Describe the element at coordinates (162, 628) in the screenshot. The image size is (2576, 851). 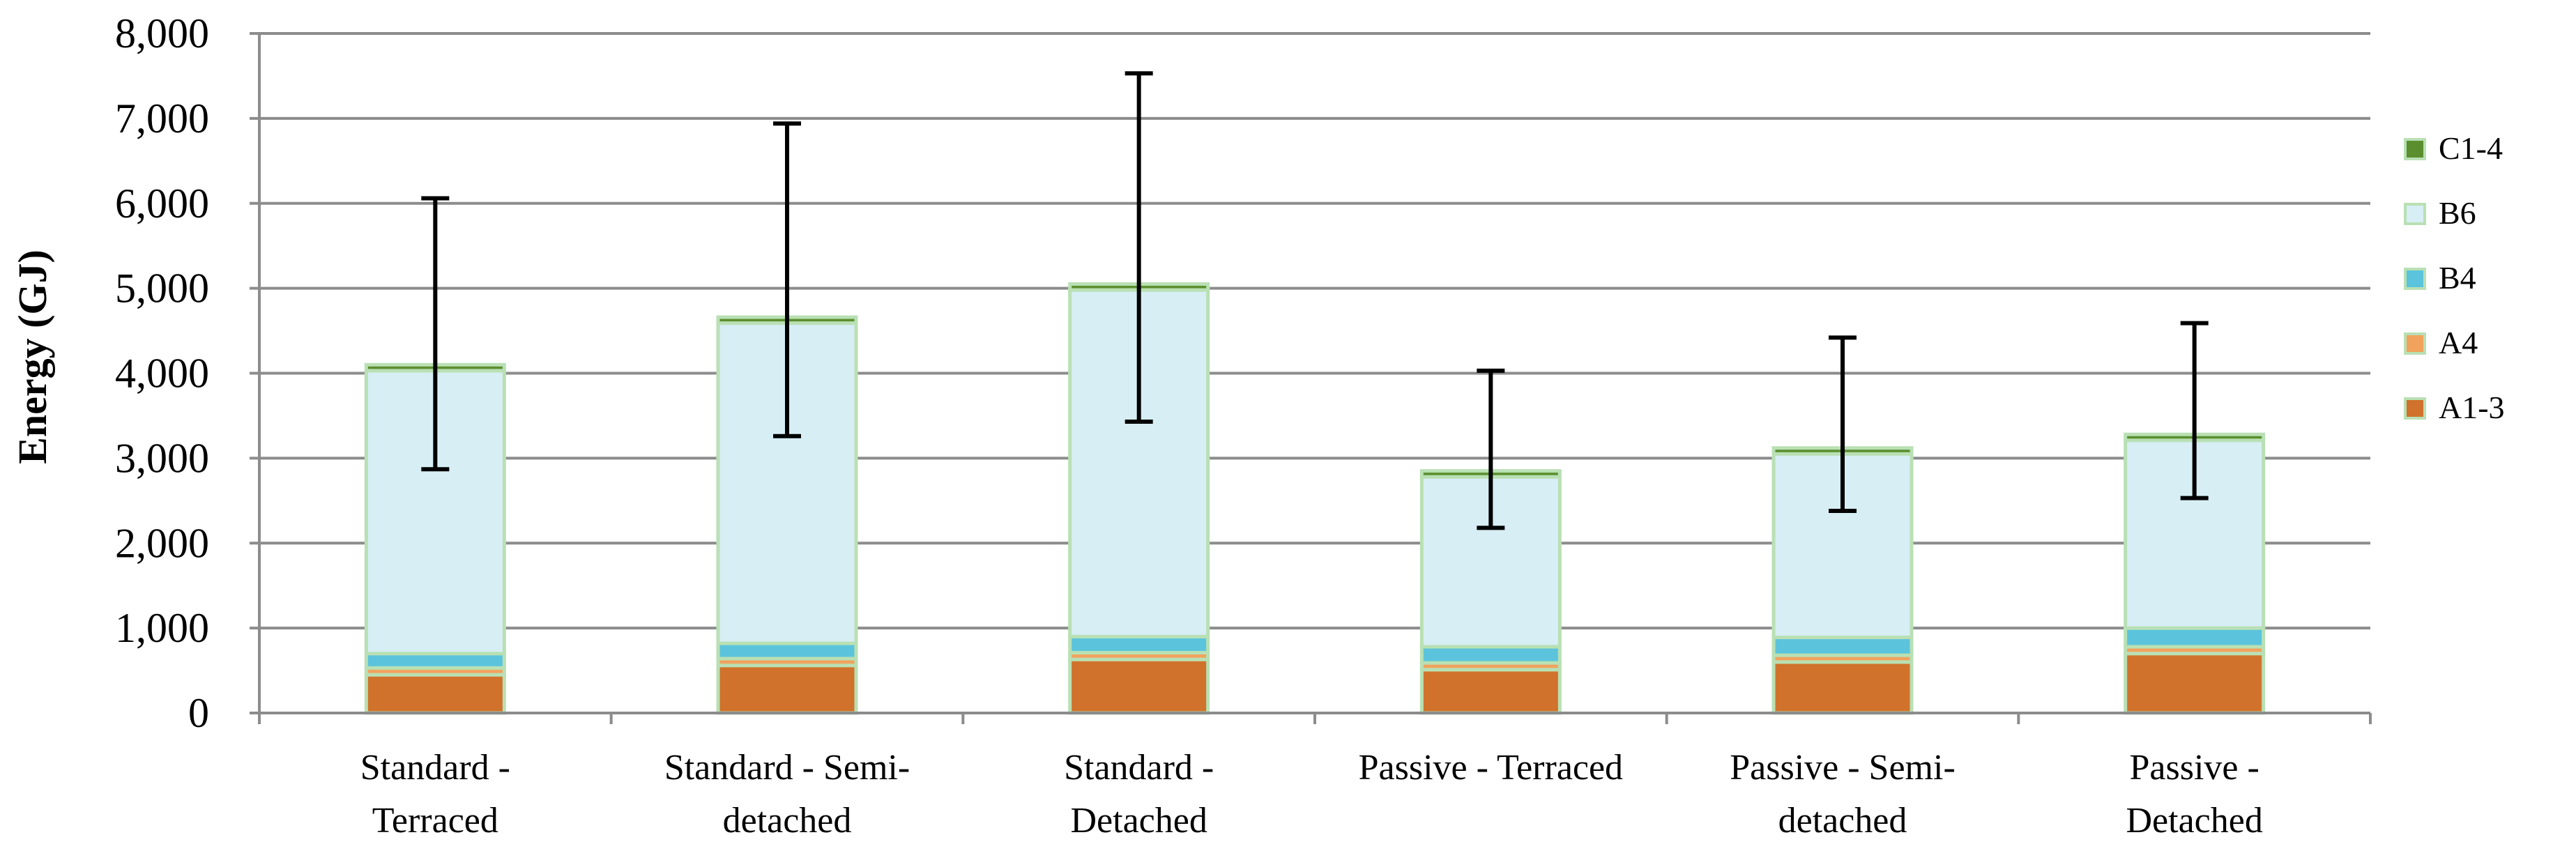
I see `y-tick-label: 1,000` at that location.